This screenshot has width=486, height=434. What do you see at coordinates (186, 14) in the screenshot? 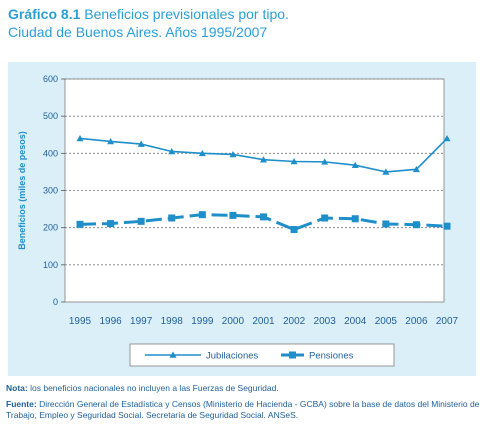
I see `chart-title: Beneficios previsionales por tipo.` at bounding box center [186, 14].